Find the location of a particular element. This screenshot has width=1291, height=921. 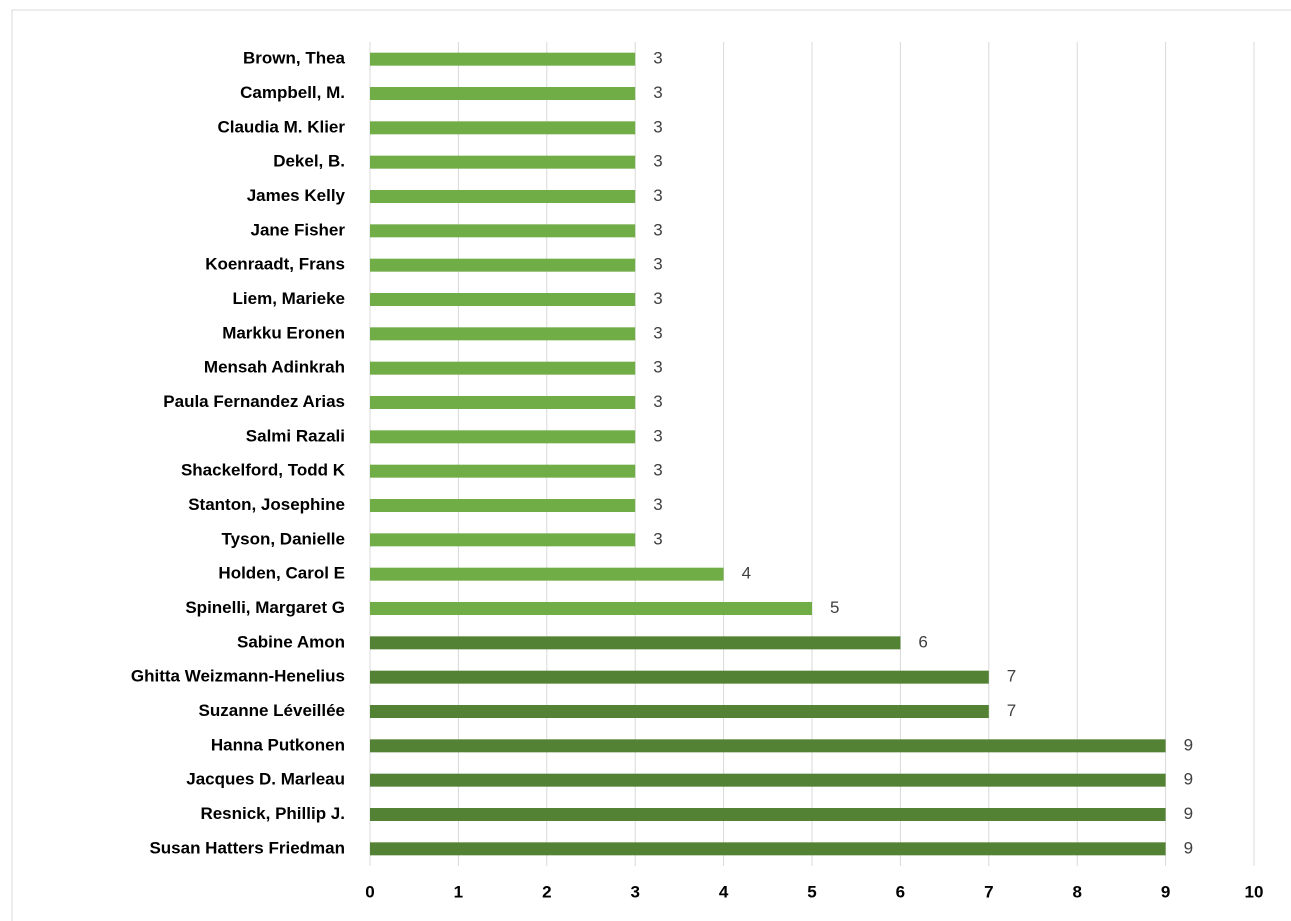

y-tick-label: Holden, Carol E is located at coordinates (281, 573).